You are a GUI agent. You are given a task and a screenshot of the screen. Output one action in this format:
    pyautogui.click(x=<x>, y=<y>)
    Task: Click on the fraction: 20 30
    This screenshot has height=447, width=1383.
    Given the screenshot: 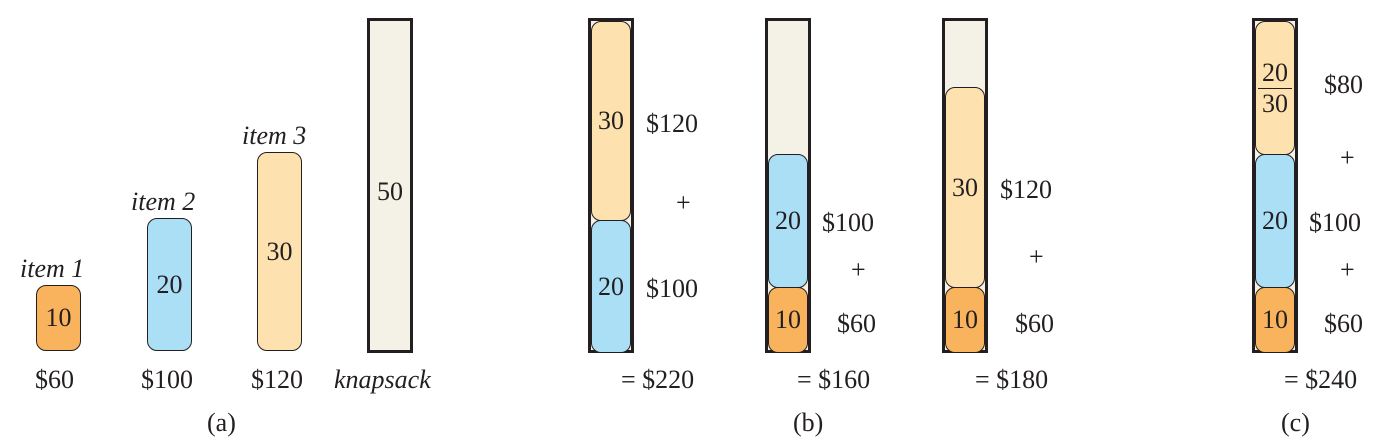 What is the action you would take?
    pyautogui.click(x=1275, y=88)
    